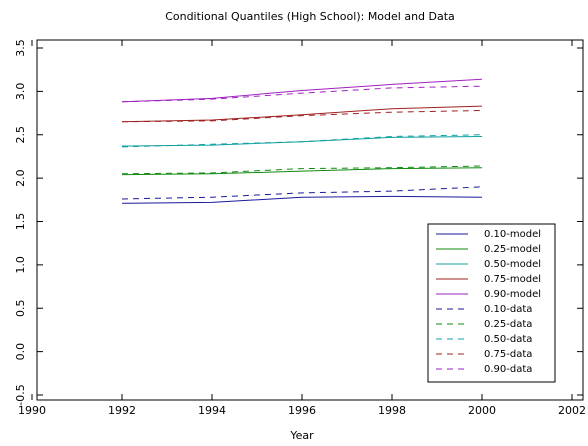  Describe the element at coordinates (482, 410) in the screenshot. I see `x-tick-label: 2000` at that location.